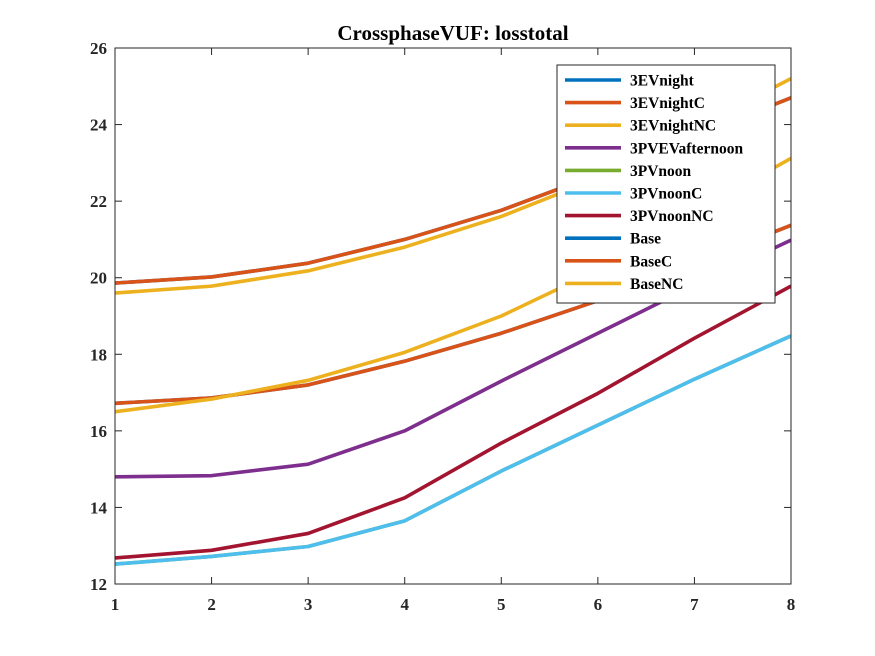 The width and height of the screenshot is (875, 656). Describe the element at coordinates (404, 604) in the screenshot. I see `x-tick-label: 4` at that location.